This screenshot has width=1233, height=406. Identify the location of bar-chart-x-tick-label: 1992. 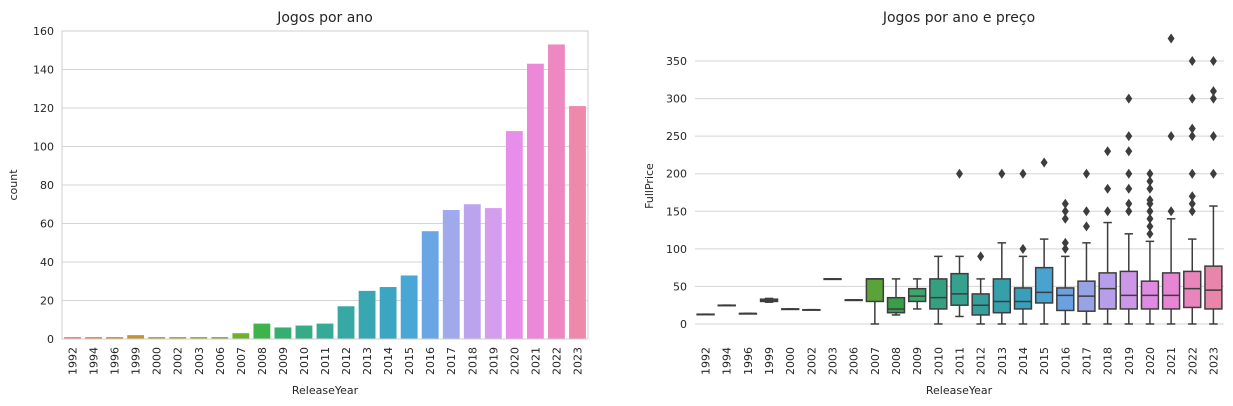
(73, 361).